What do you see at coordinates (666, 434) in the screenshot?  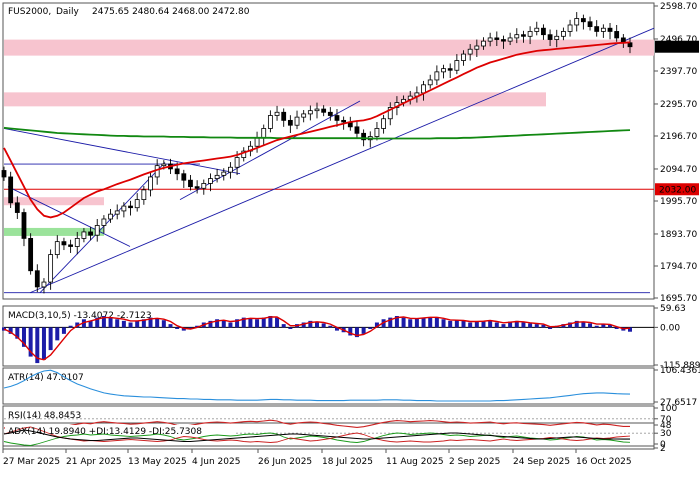 I see `rsi-tick-label: 30` at bounding box center [666, 434].